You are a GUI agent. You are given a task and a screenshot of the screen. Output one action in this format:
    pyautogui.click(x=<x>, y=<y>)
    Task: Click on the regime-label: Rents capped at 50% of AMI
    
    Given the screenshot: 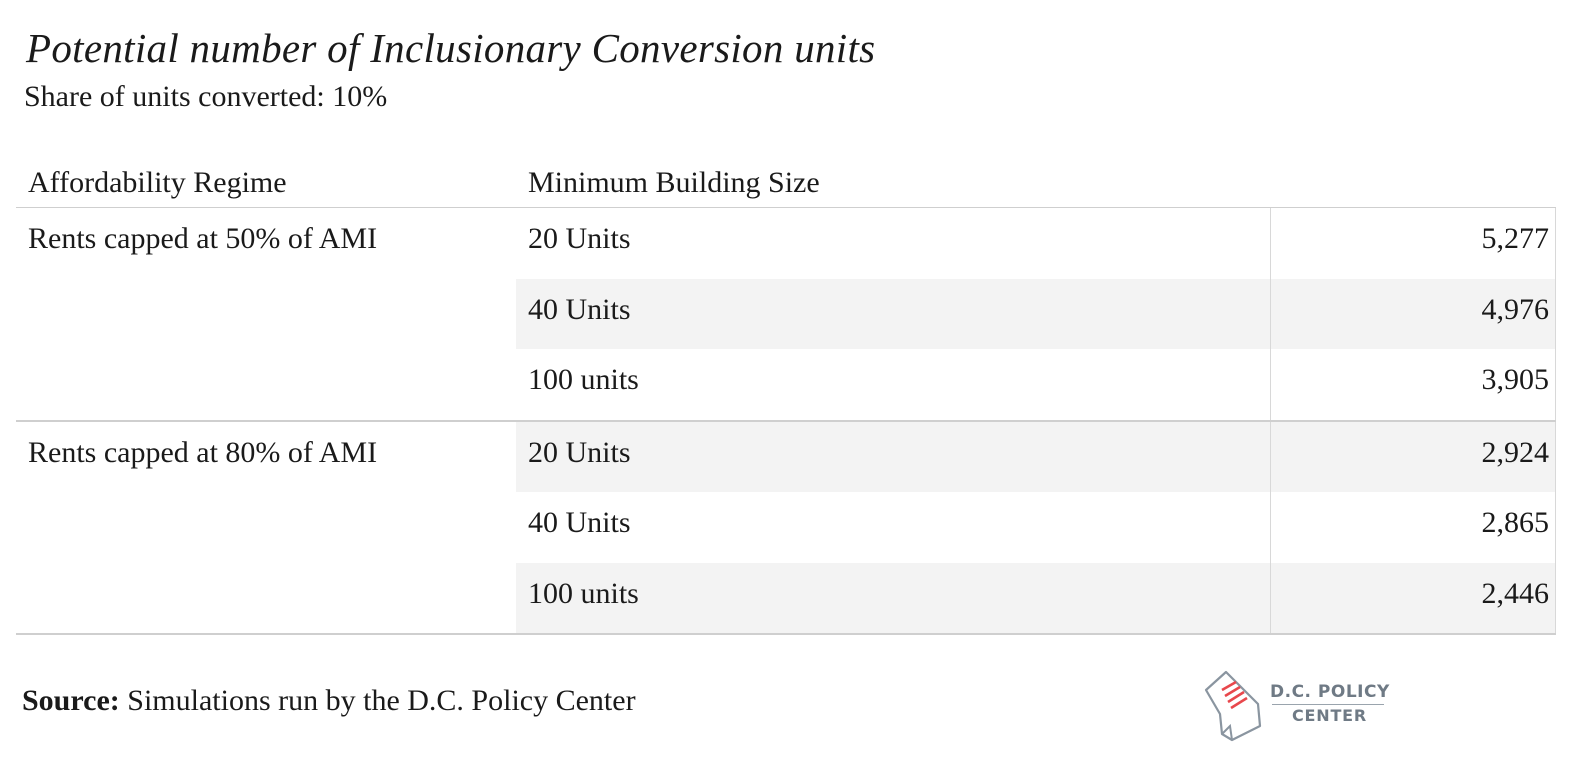 What is the action you would take?
    pyautogui.click(x=203, y=238)
    